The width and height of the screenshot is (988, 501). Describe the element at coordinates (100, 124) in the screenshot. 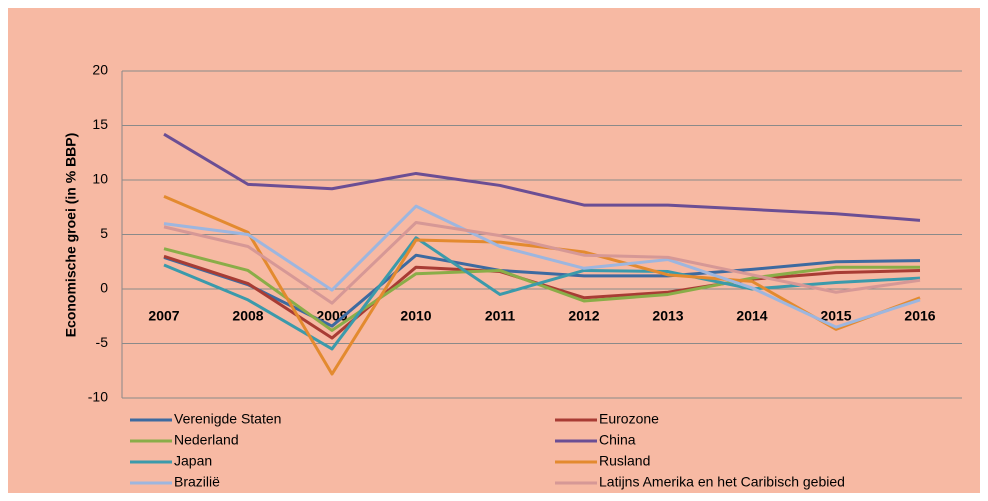

I see `y-tick-label: 15` at that location.